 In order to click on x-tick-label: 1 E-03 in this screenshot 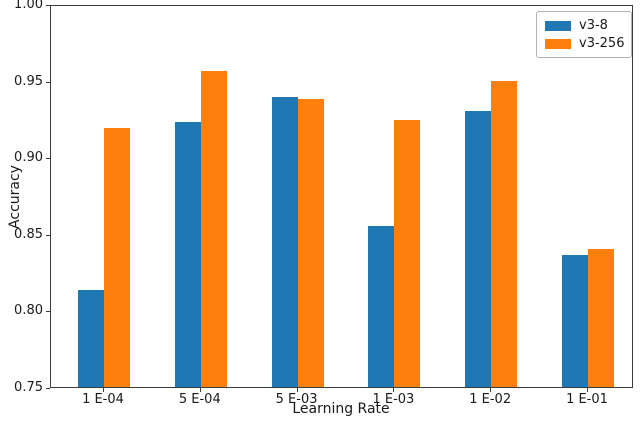, I will do `click(393, 399)`.